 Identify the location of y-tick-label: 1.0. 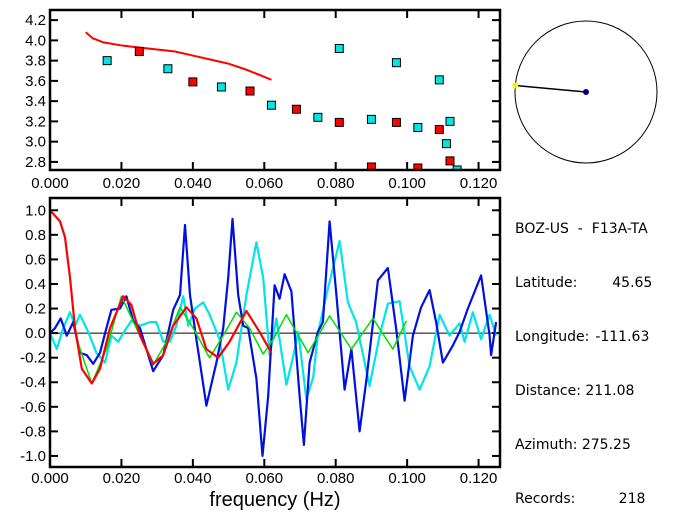
(35, 210).